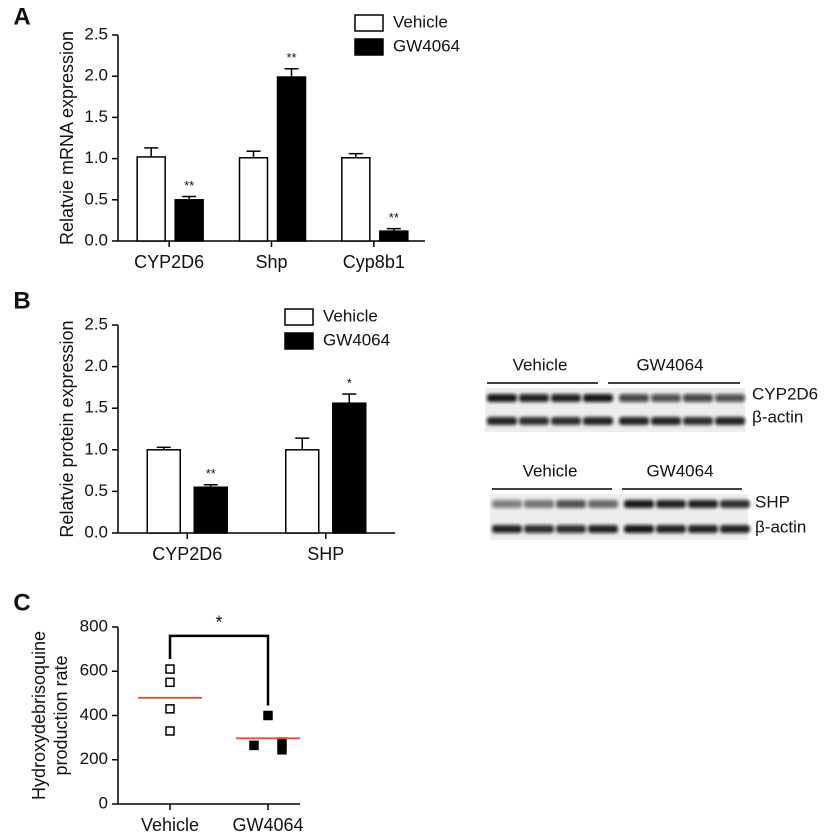 The height and width of the screenshot is (833, 827). Describe the element at coordinates (67, 428) in the screenshot. I see `y-axis-label: Relatvie protein expression` at that location.